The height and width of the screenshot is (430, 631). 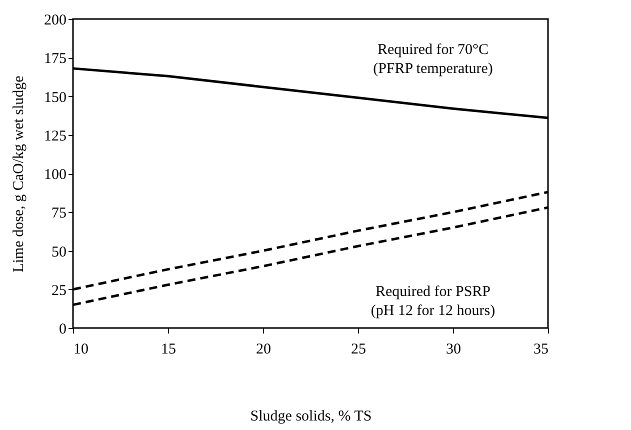 What do you see at coordinates (55, 98) in the screenshot?
I see `y-tick-label: 150` at bounding box center [55, 98].